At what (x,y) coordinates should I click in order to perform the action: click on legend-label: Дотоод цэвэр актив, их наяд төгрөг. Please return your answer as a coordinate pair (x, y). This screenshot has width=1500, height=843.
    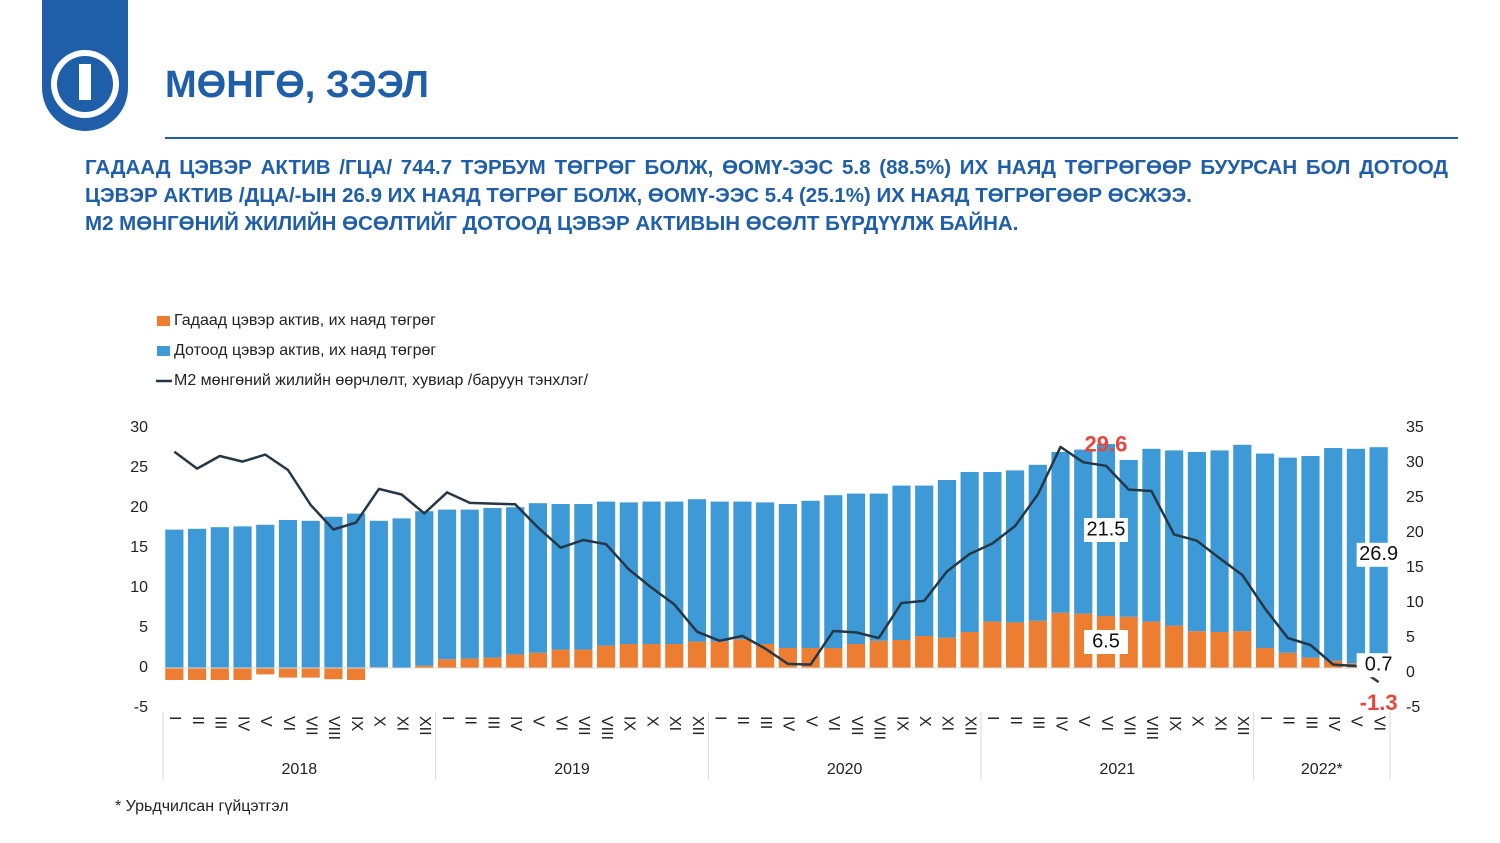
    Looking at the image, I should click on (305, 350).